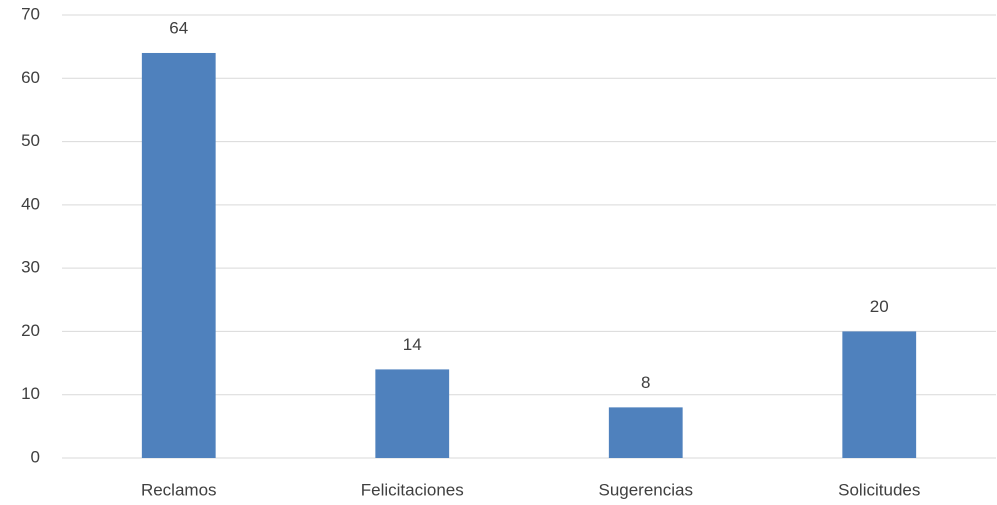 The width and height of the screenshot is (997, 505). What do you see at coordinates (178, 27) in the screenshot?
I see `data-label: 64` at bounding box center [178, 27].